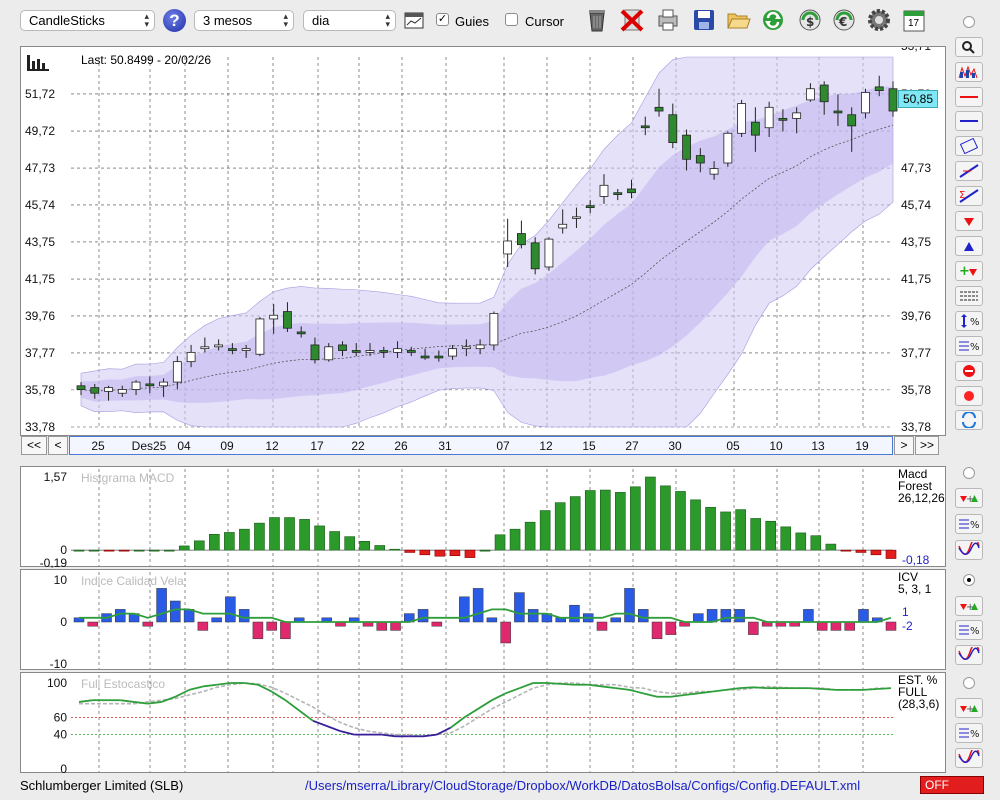 The width and height of the screenshot is (1000, 800). What do you see at coordinates (442, 19) in the screenshot?
I see `guies-checkbox: ✓` at bounding box center [442, 19].